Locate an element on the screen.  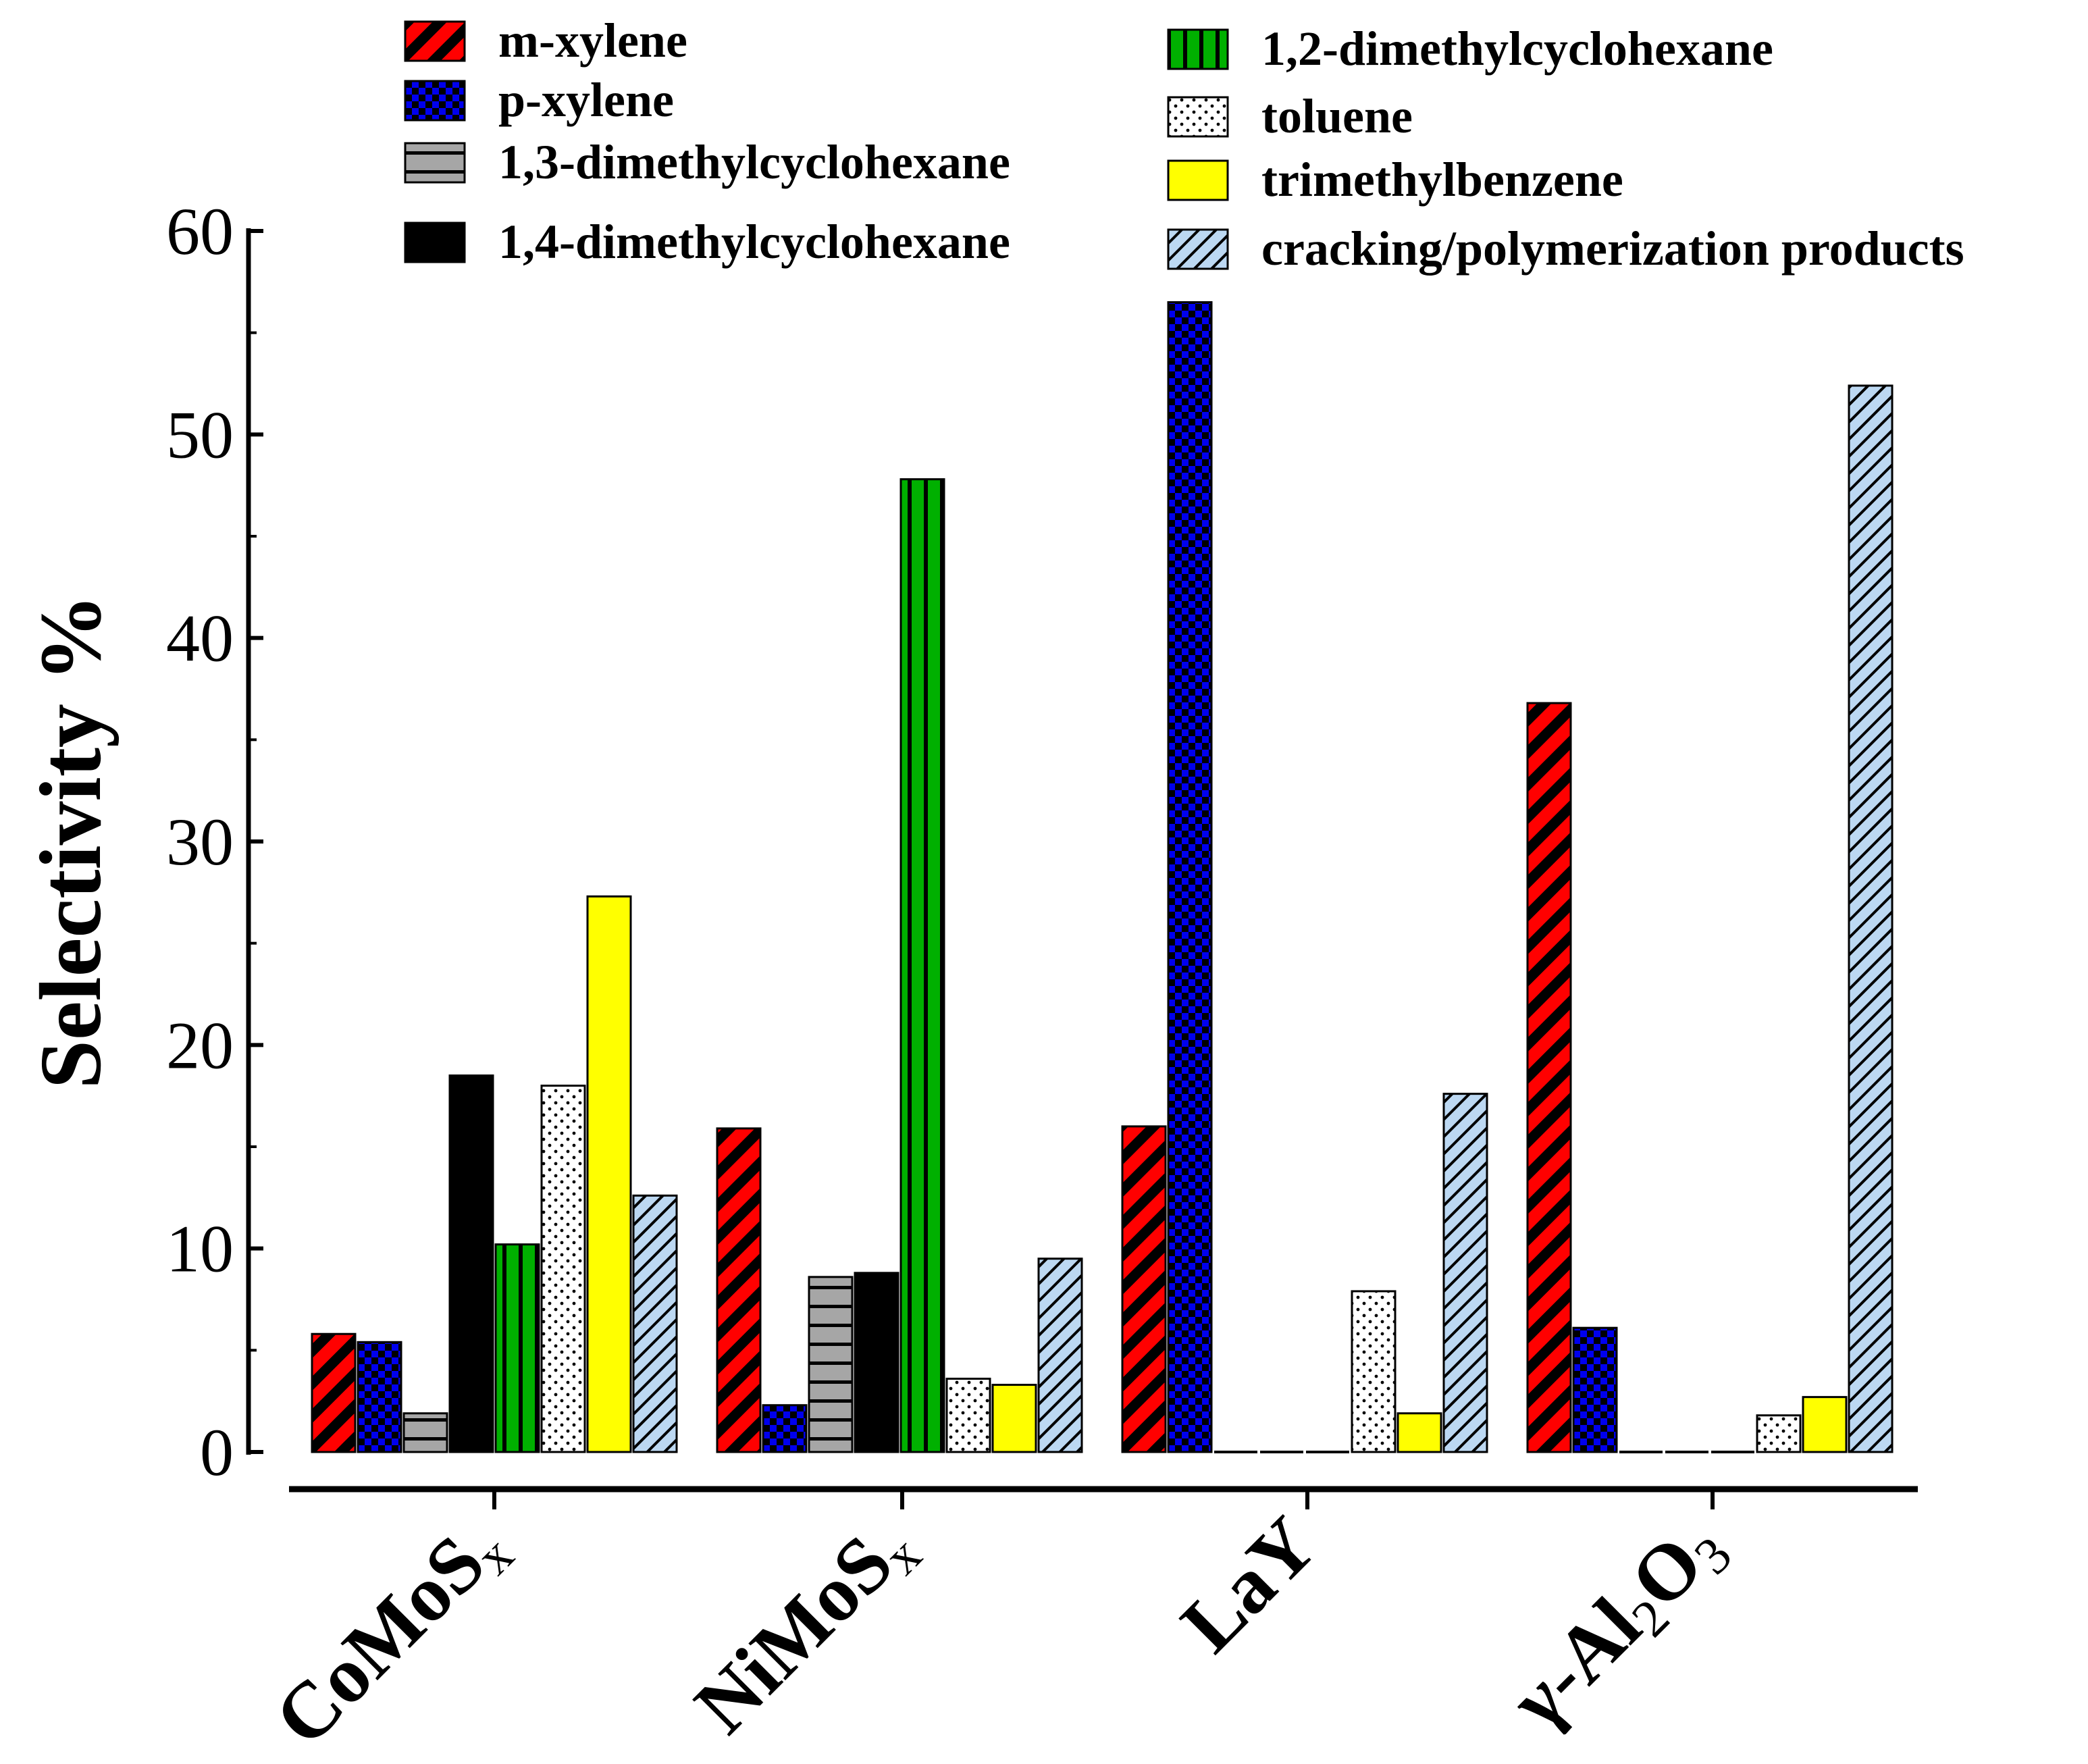
bar-1-2-dimethylcyclohexane-nimosx is located at coordinates (922, 965).